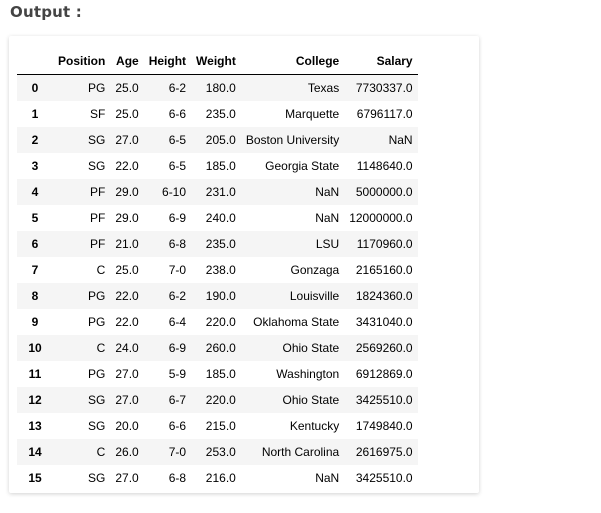  Describe the element at coordinates (35, 400) in the screenshot. I see `row-index-cell: 12` at that location.